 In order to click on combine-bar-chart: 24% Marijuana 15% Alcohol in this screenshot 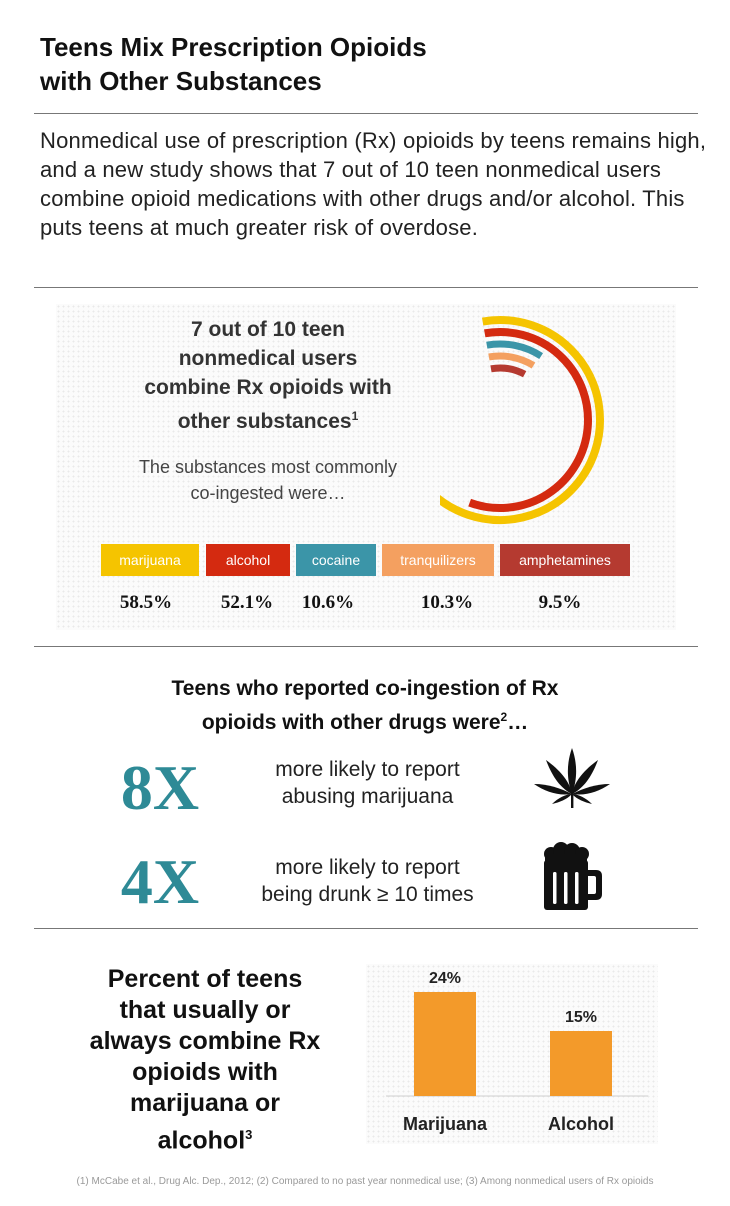, I will do `click(517, 1052)`.